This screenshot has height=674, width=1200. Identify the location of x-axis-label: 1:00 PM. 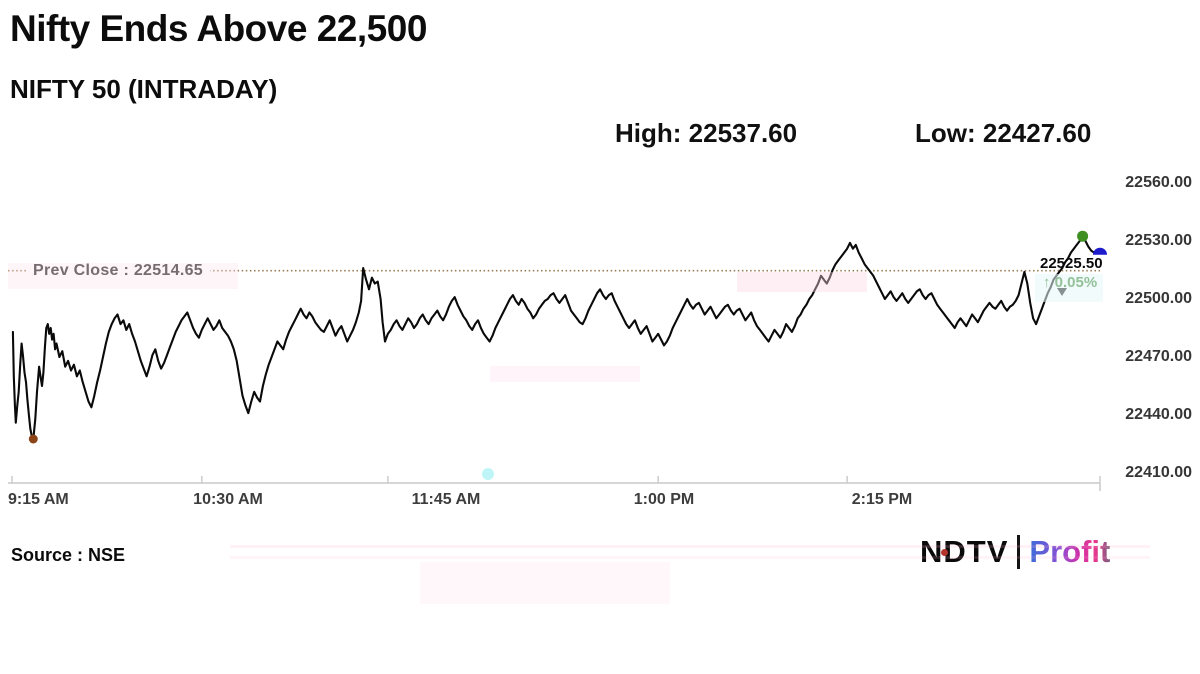
(664, 499).